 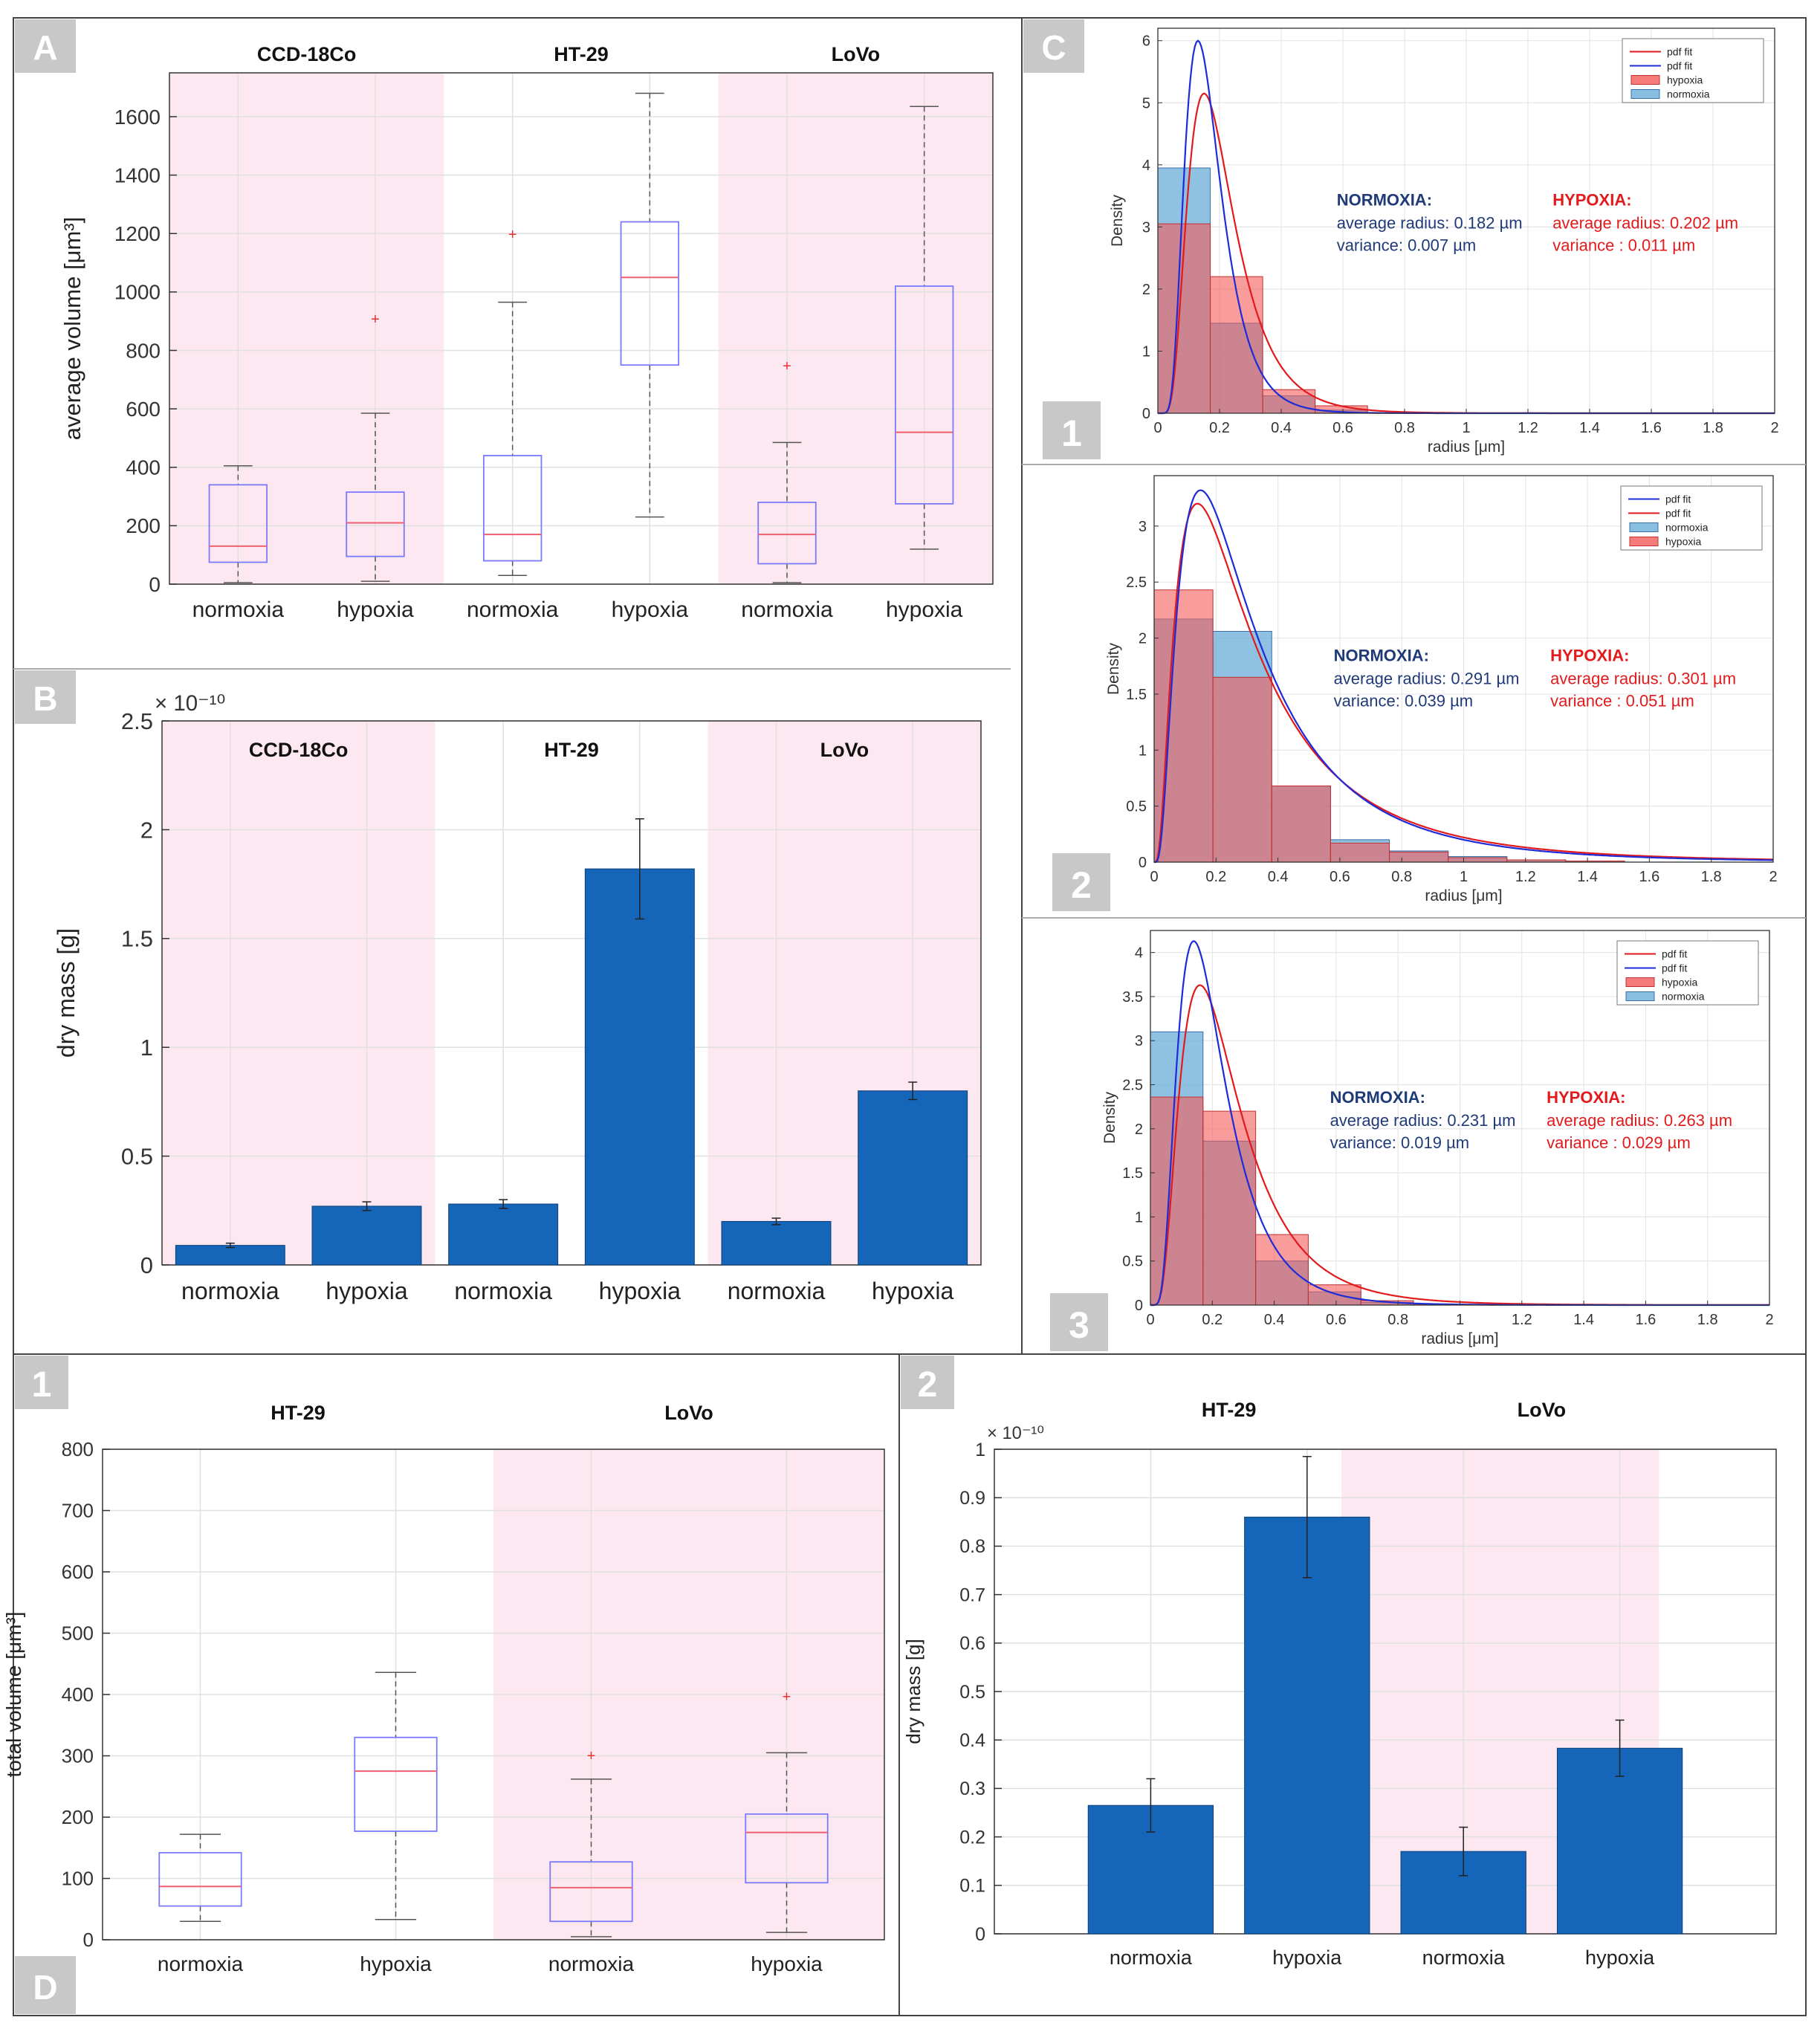 What do you see at coordinates (137, 939) in the screenshot?
I see `y-tick-label: 1.5` at bounding box center [137, 939].